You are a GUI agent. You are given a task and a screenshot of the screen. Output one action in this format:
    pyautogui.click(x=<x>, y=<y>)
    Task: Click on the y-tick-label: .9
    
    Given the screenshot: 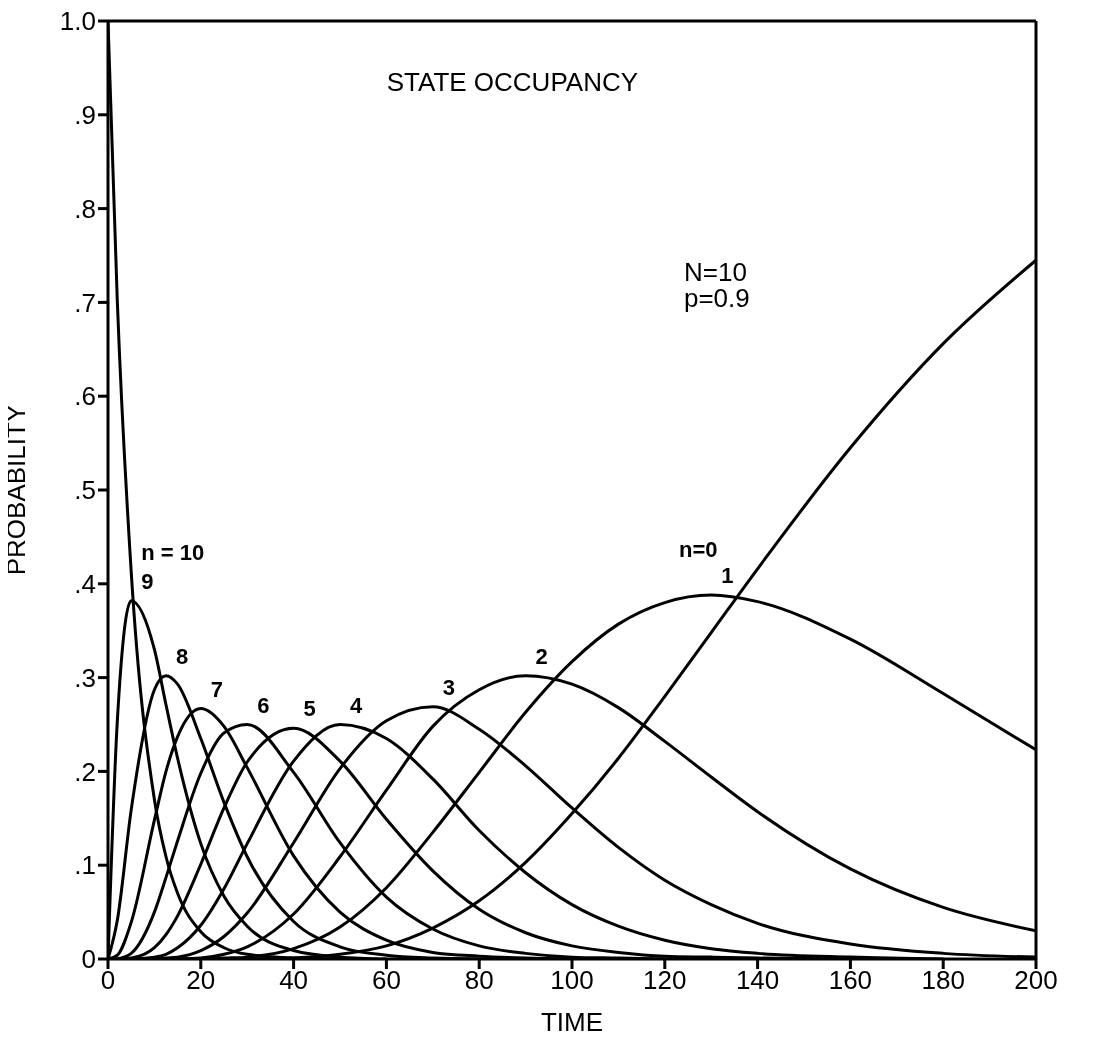 What is the action you would take?
    pyautogui.click(x=85, y=115)
    